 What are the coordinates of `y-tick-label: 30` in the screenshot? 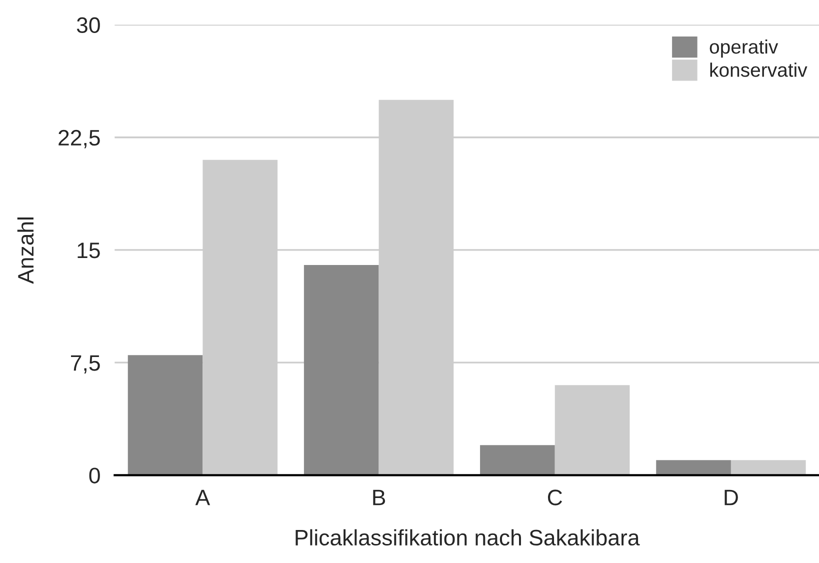 It's located at (88, 25).